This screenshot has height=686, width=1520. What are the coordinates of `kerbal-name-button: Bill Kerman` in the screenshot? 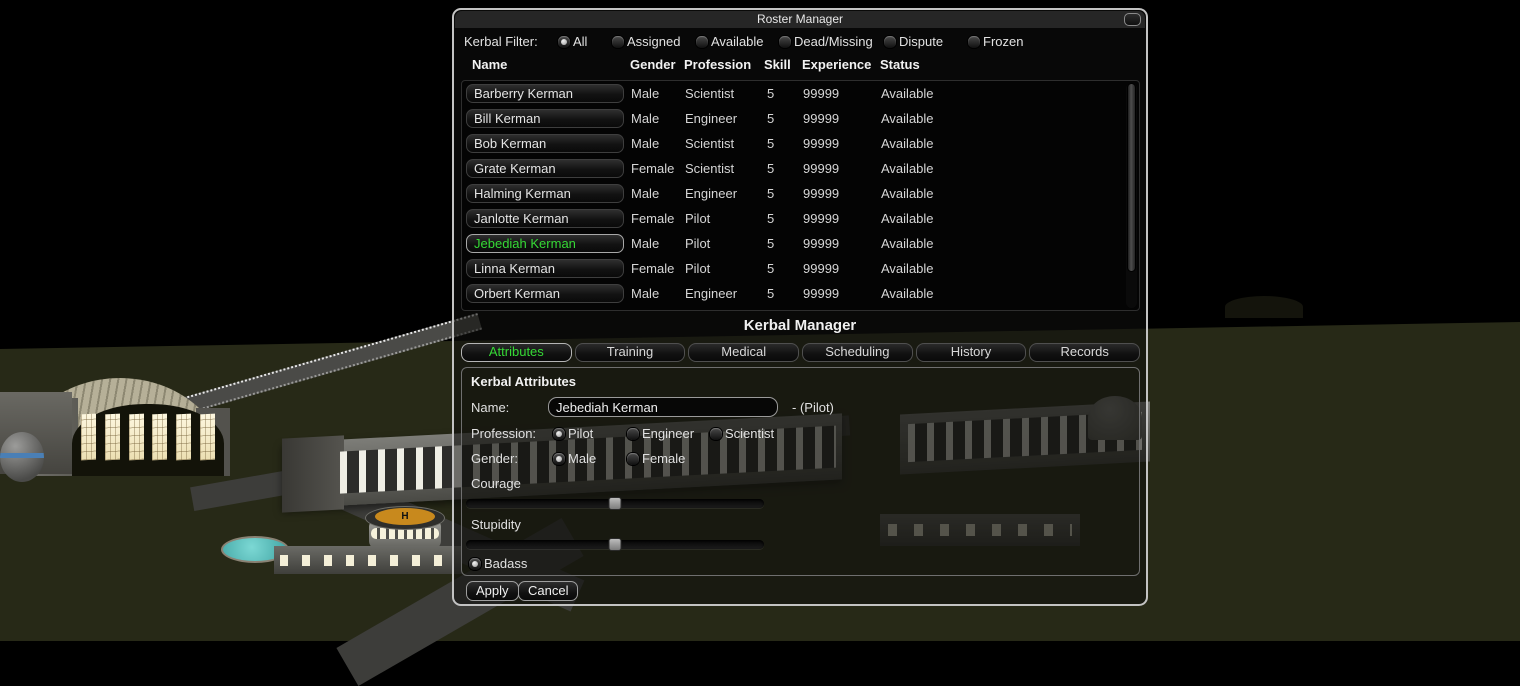 It's located at (545, 118).